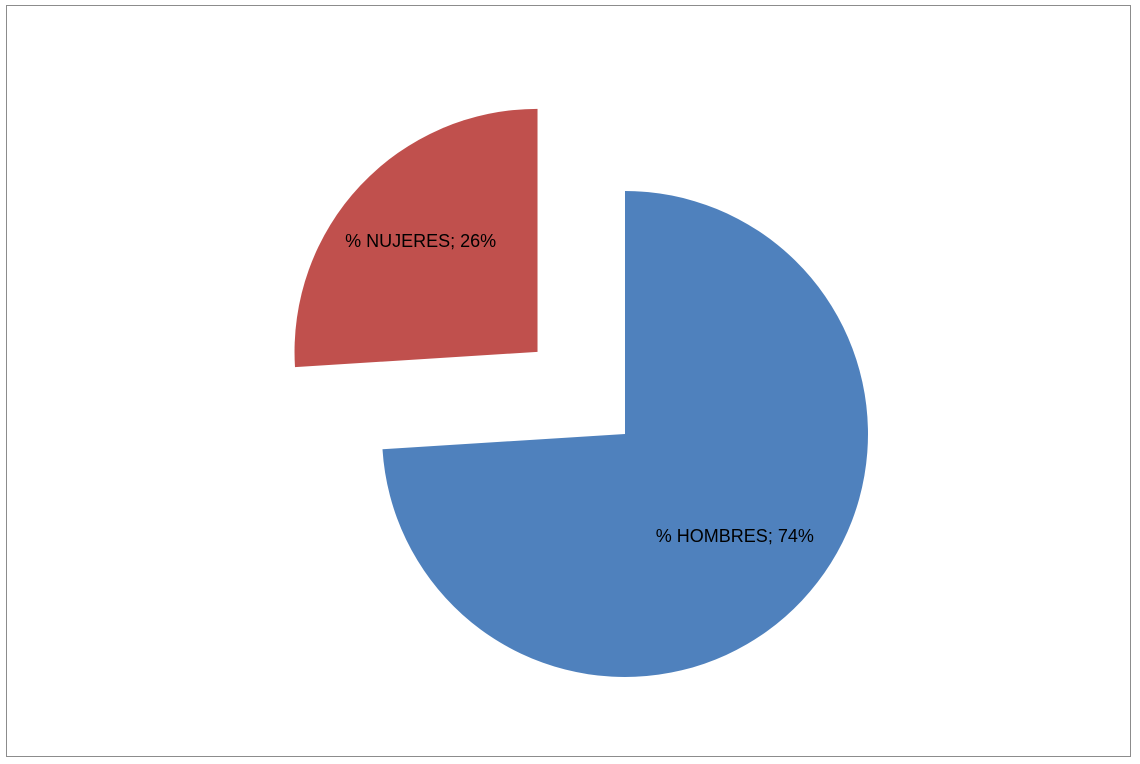 This screenshot has height=764, width=1140. Describe the element at coordinates (735, 536) in the screenshot. I see `data-label-hombres: % HOMBRES; 74%` at that location.